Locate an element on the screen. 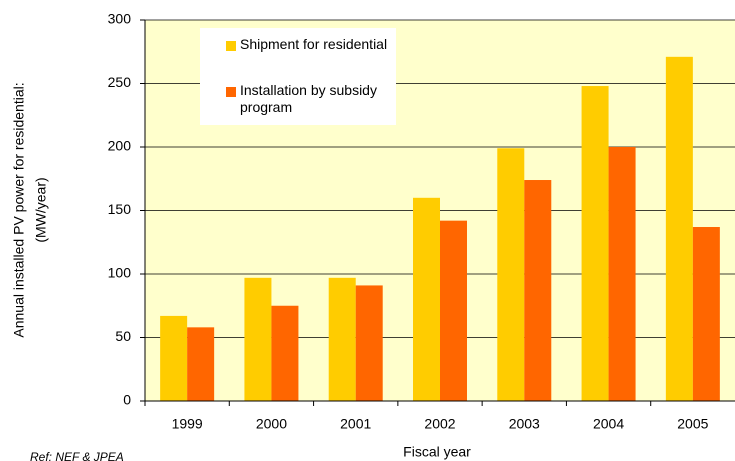  x-tick-label: 2001 is located at coordinates (355, 424).